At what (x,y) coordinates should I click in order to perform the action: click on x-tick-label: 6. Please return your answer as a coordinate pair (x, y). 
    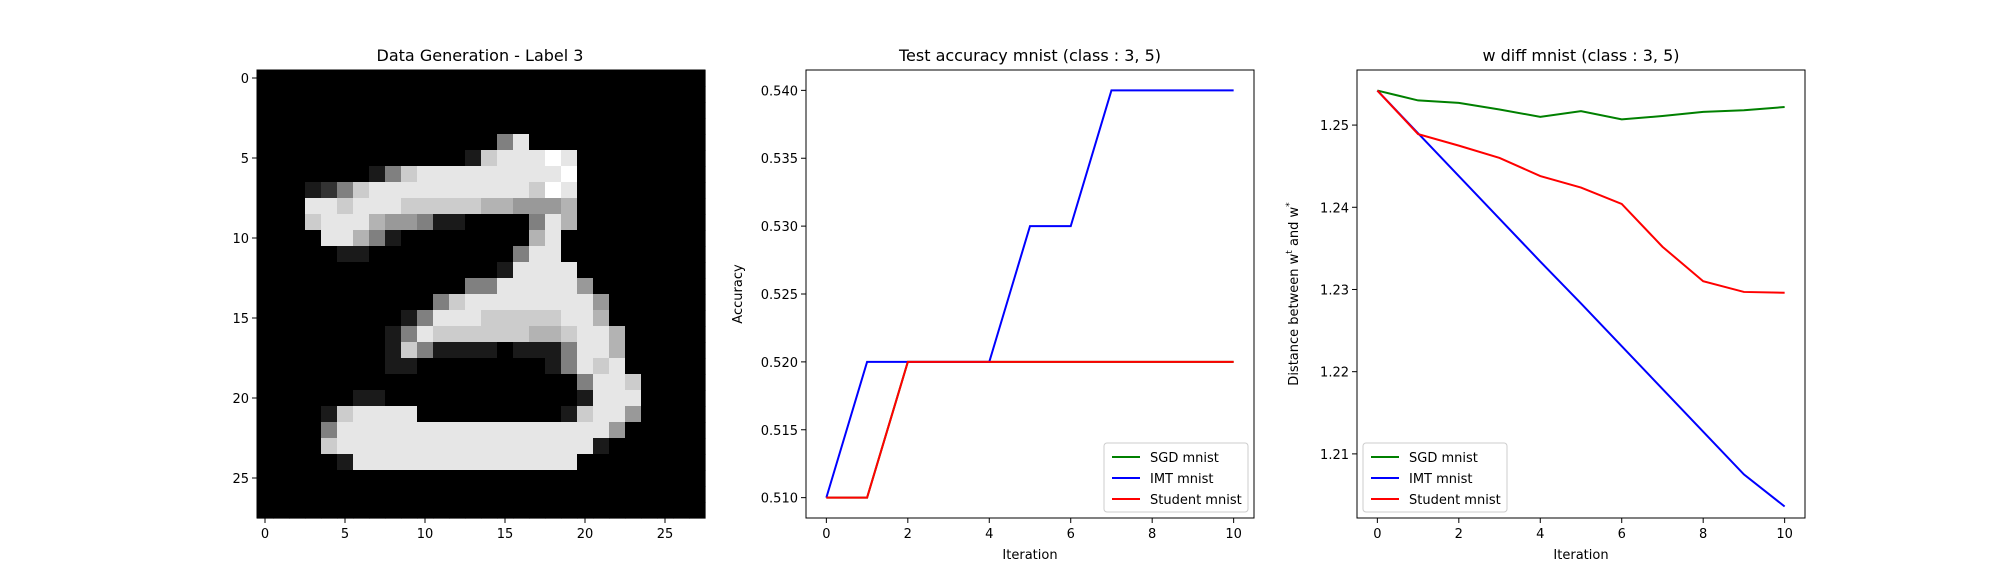
    Looking at the image, I should click on (1622, 534).